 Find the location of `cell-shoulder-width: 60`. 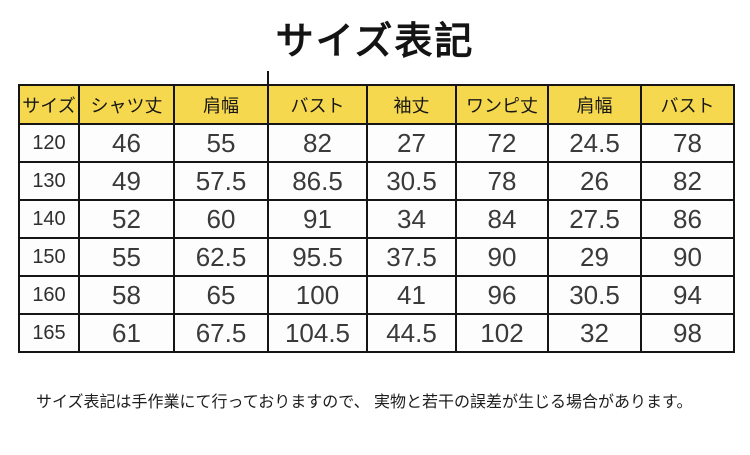

cell-shoulder-width: 60 is located at coordinates (221, 219).